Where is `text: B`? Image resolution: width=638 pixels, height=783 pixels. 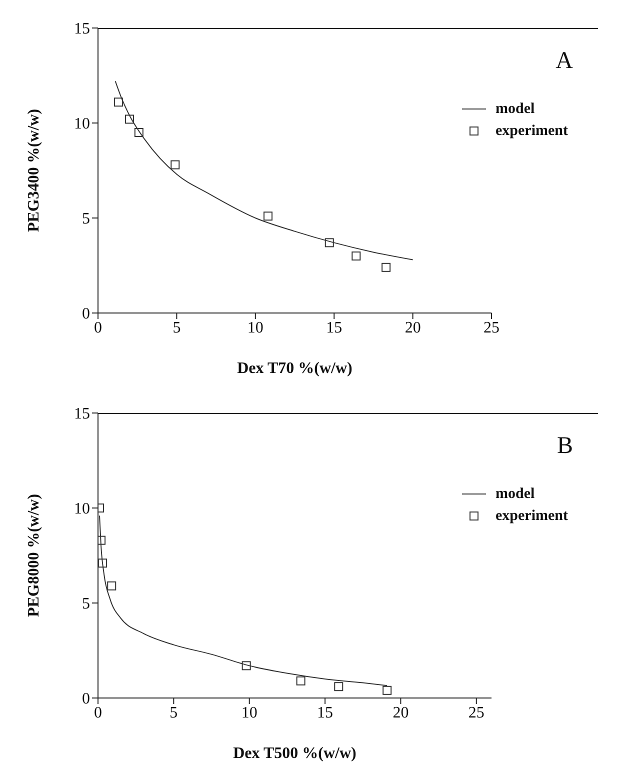 text: B is located at coordinates (564, 446).